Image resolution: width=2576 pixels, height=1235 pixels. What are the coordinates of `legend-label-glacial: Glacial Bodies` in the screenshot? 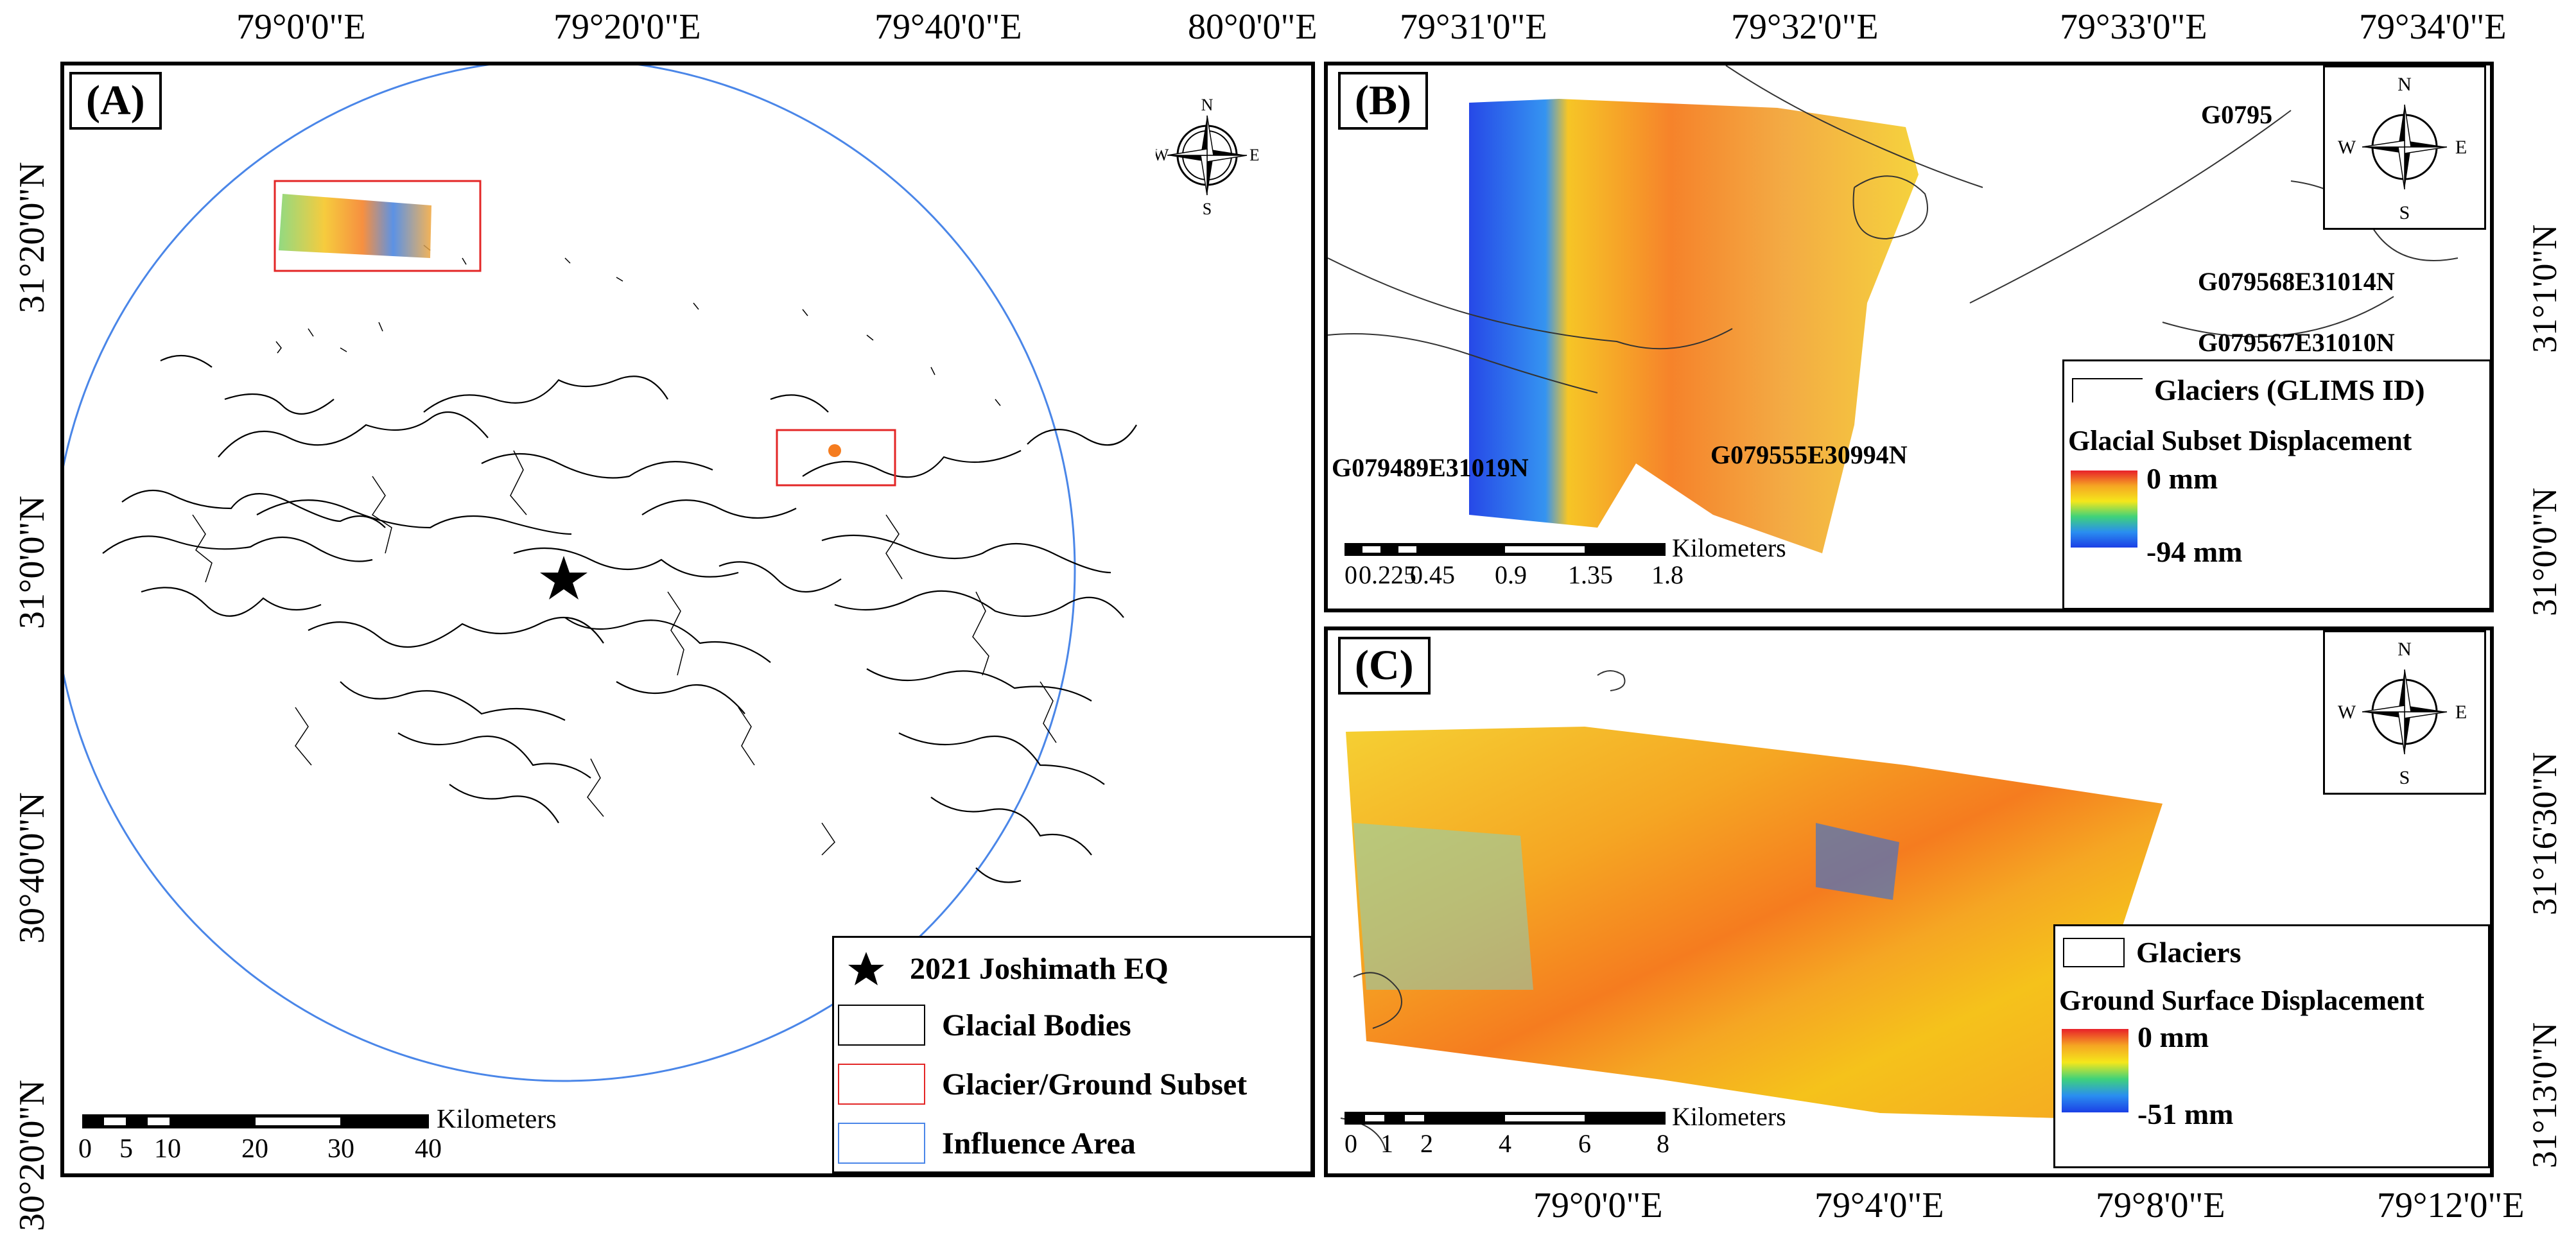 It's located at (1036, 1025).